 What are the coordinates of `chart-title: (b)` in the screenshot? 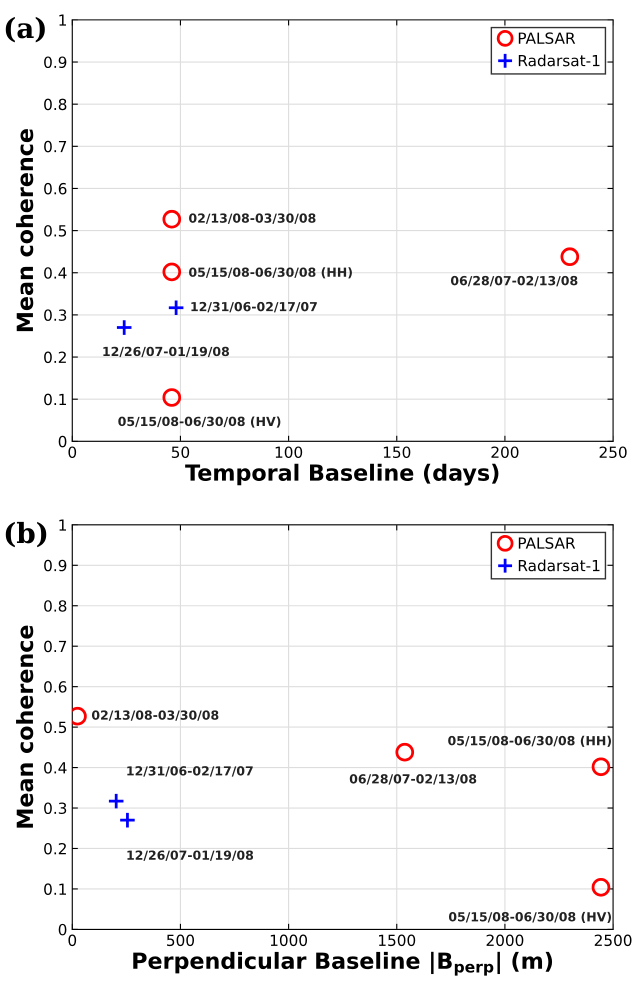 It's located at (26, 535).